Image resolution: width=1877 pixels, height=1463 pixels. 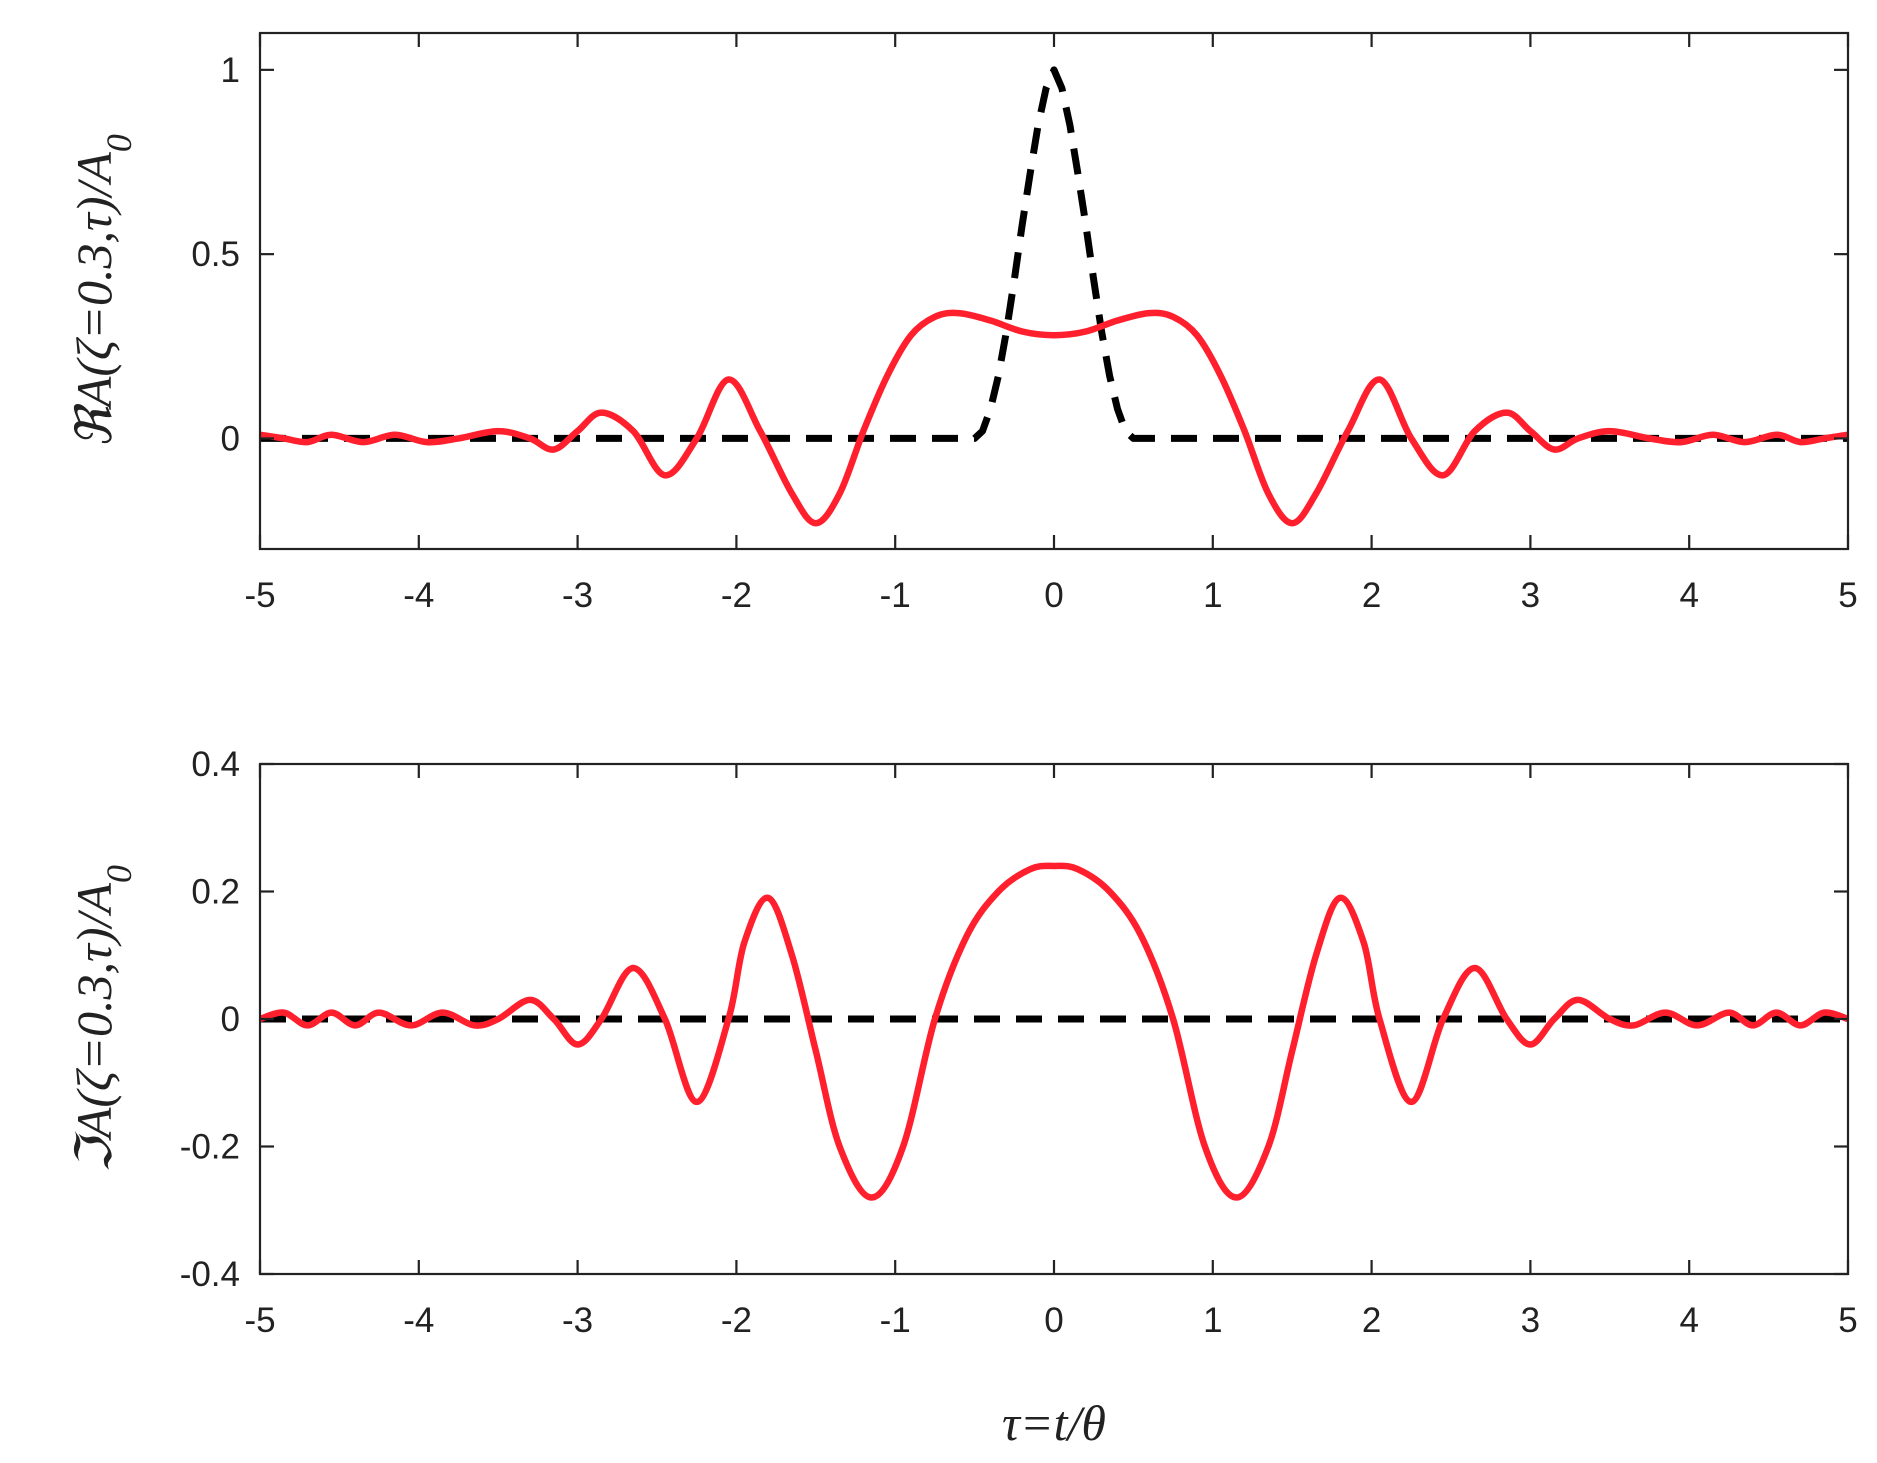 I want to click on bottom-y-tick-label: 0, so click(x=230, y=1019).